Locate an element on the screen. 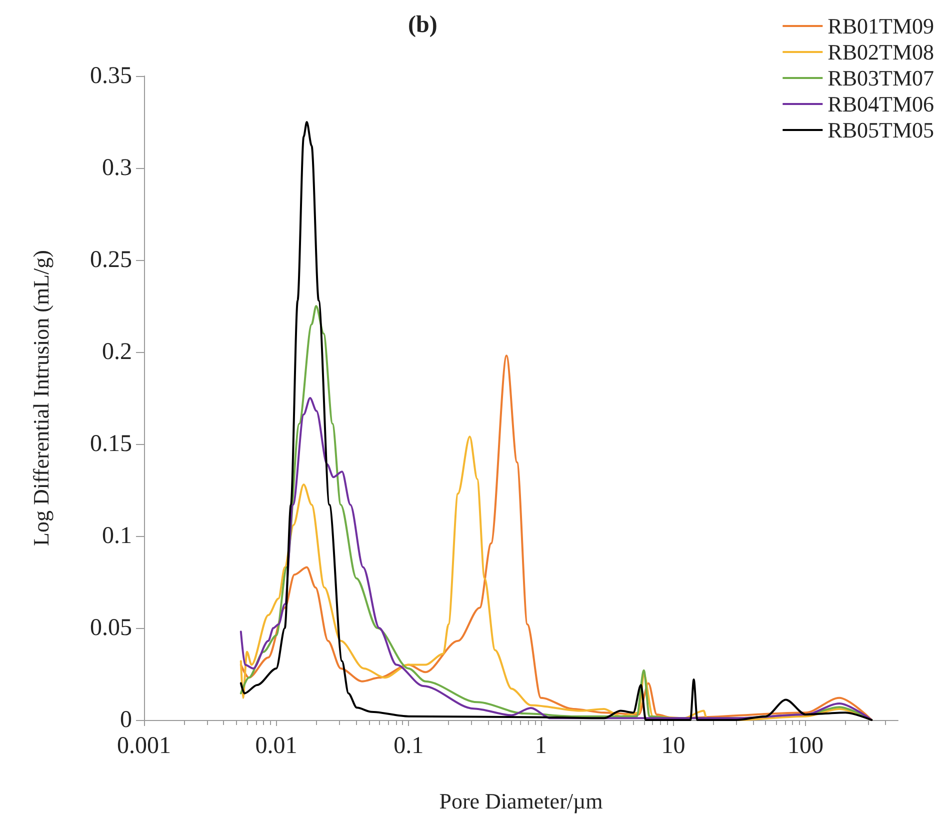 The image size is (951, 833). y-tick-label: 0.1 is located at coordinates (117, 536).